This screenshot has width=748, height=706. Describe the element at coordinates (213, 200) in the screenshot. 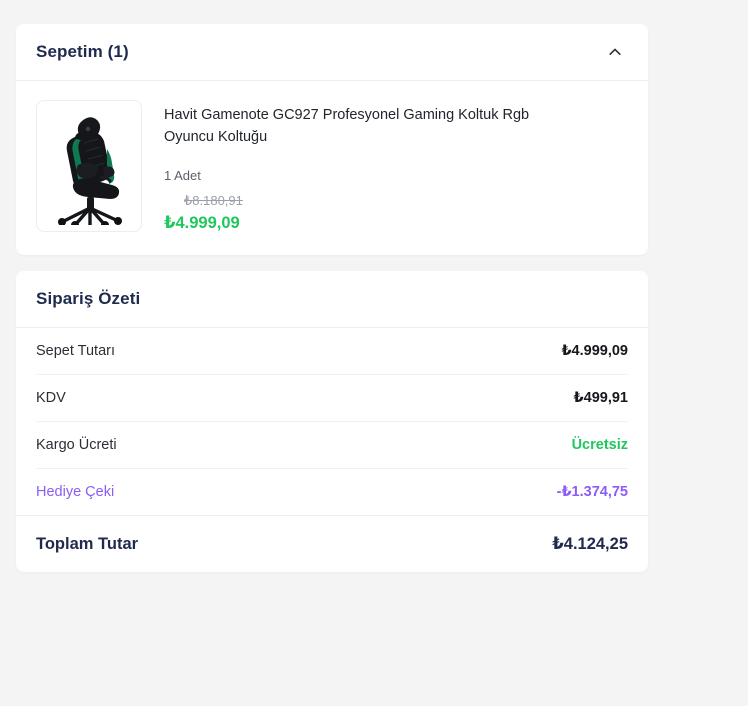

I see `product-old-price: ₺8.180,91` at that location.